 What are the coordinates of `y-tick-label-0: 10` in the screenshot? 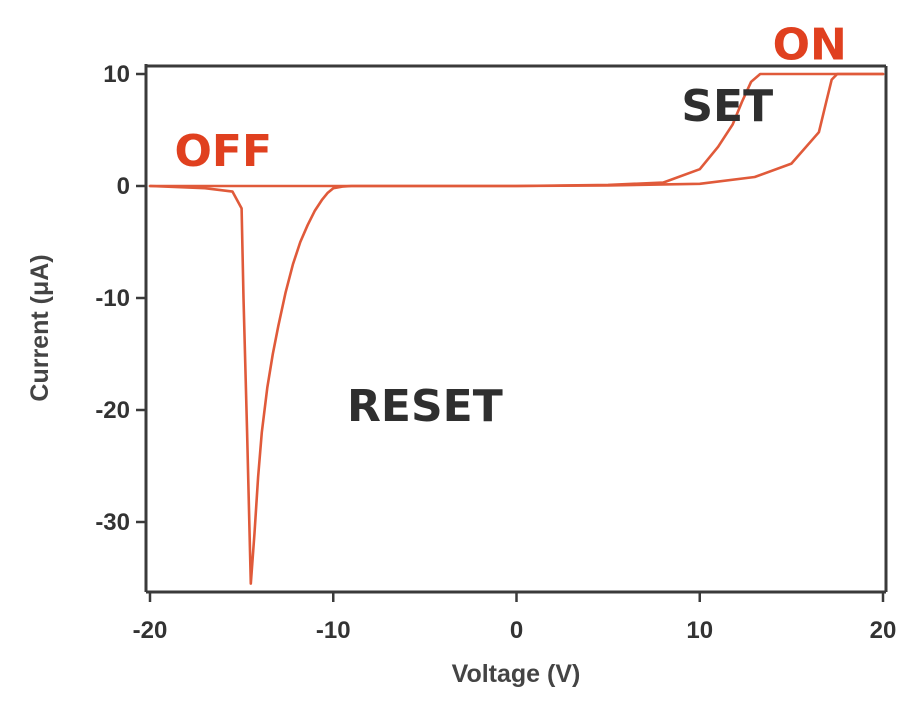 It's located at (116, 74).